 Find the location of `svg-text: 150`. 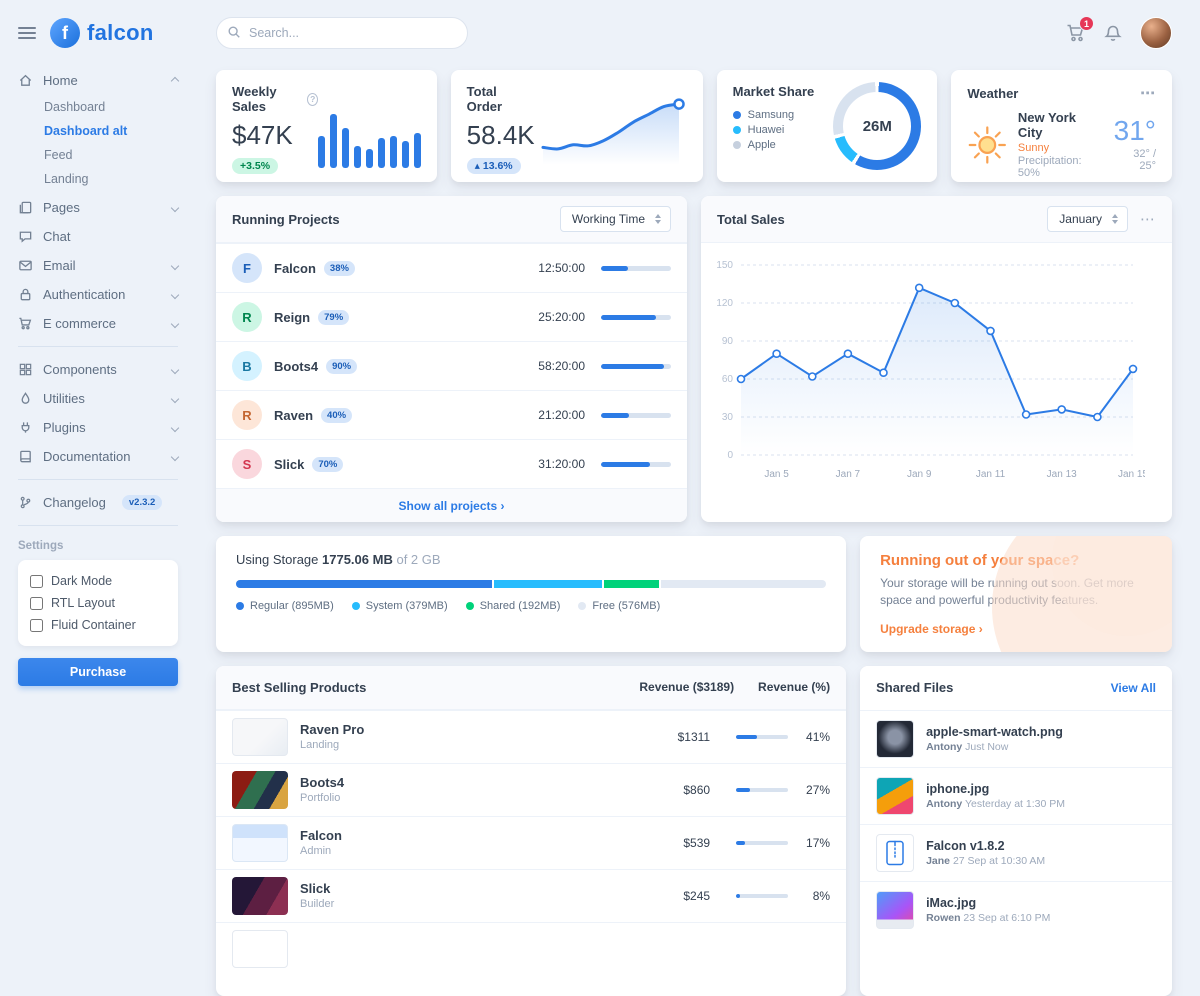

svg-text: 150 is located at coordinates (724, 265).